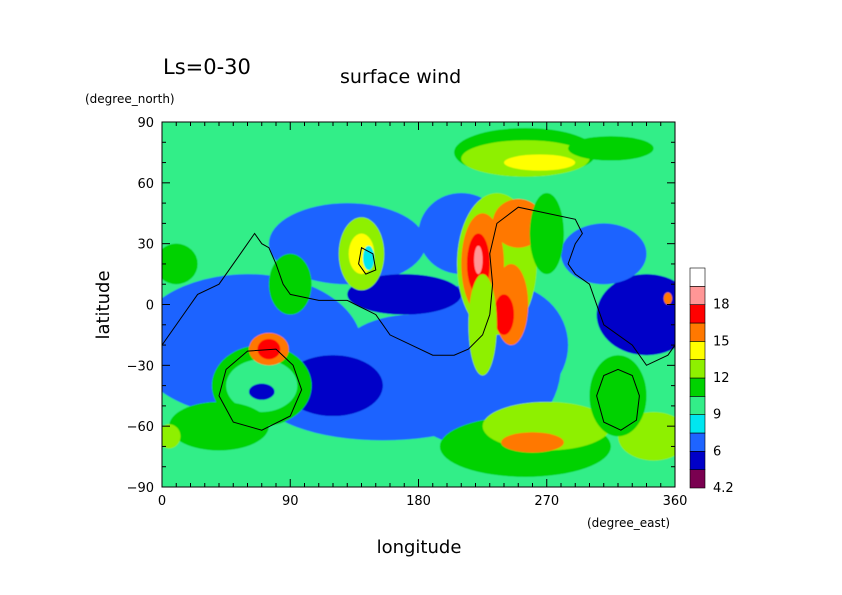 The image size is (842, 595). I want to click on y-unit-label: (degree_north), so click(130, 99).